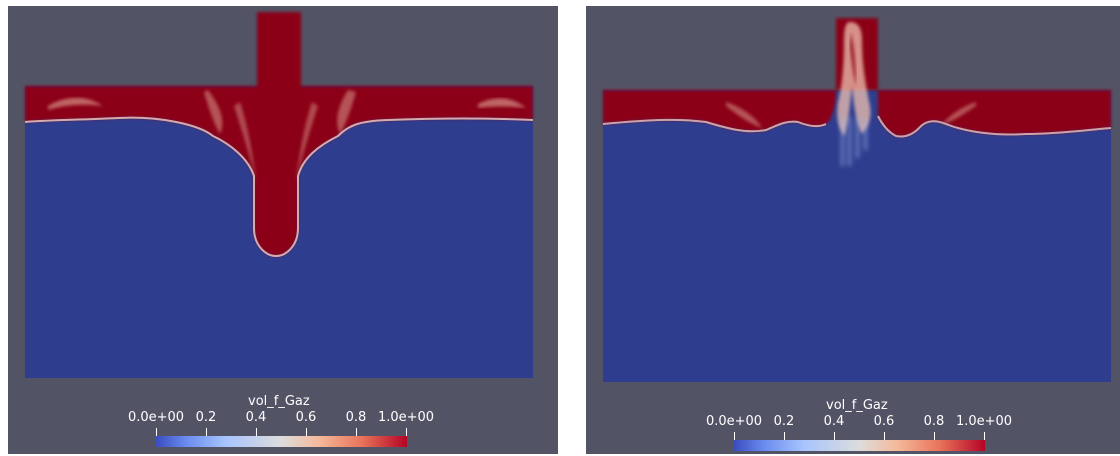  Describe the element at coordinates (854, 79) in the screenshot. I see `gas-jet` at that location.